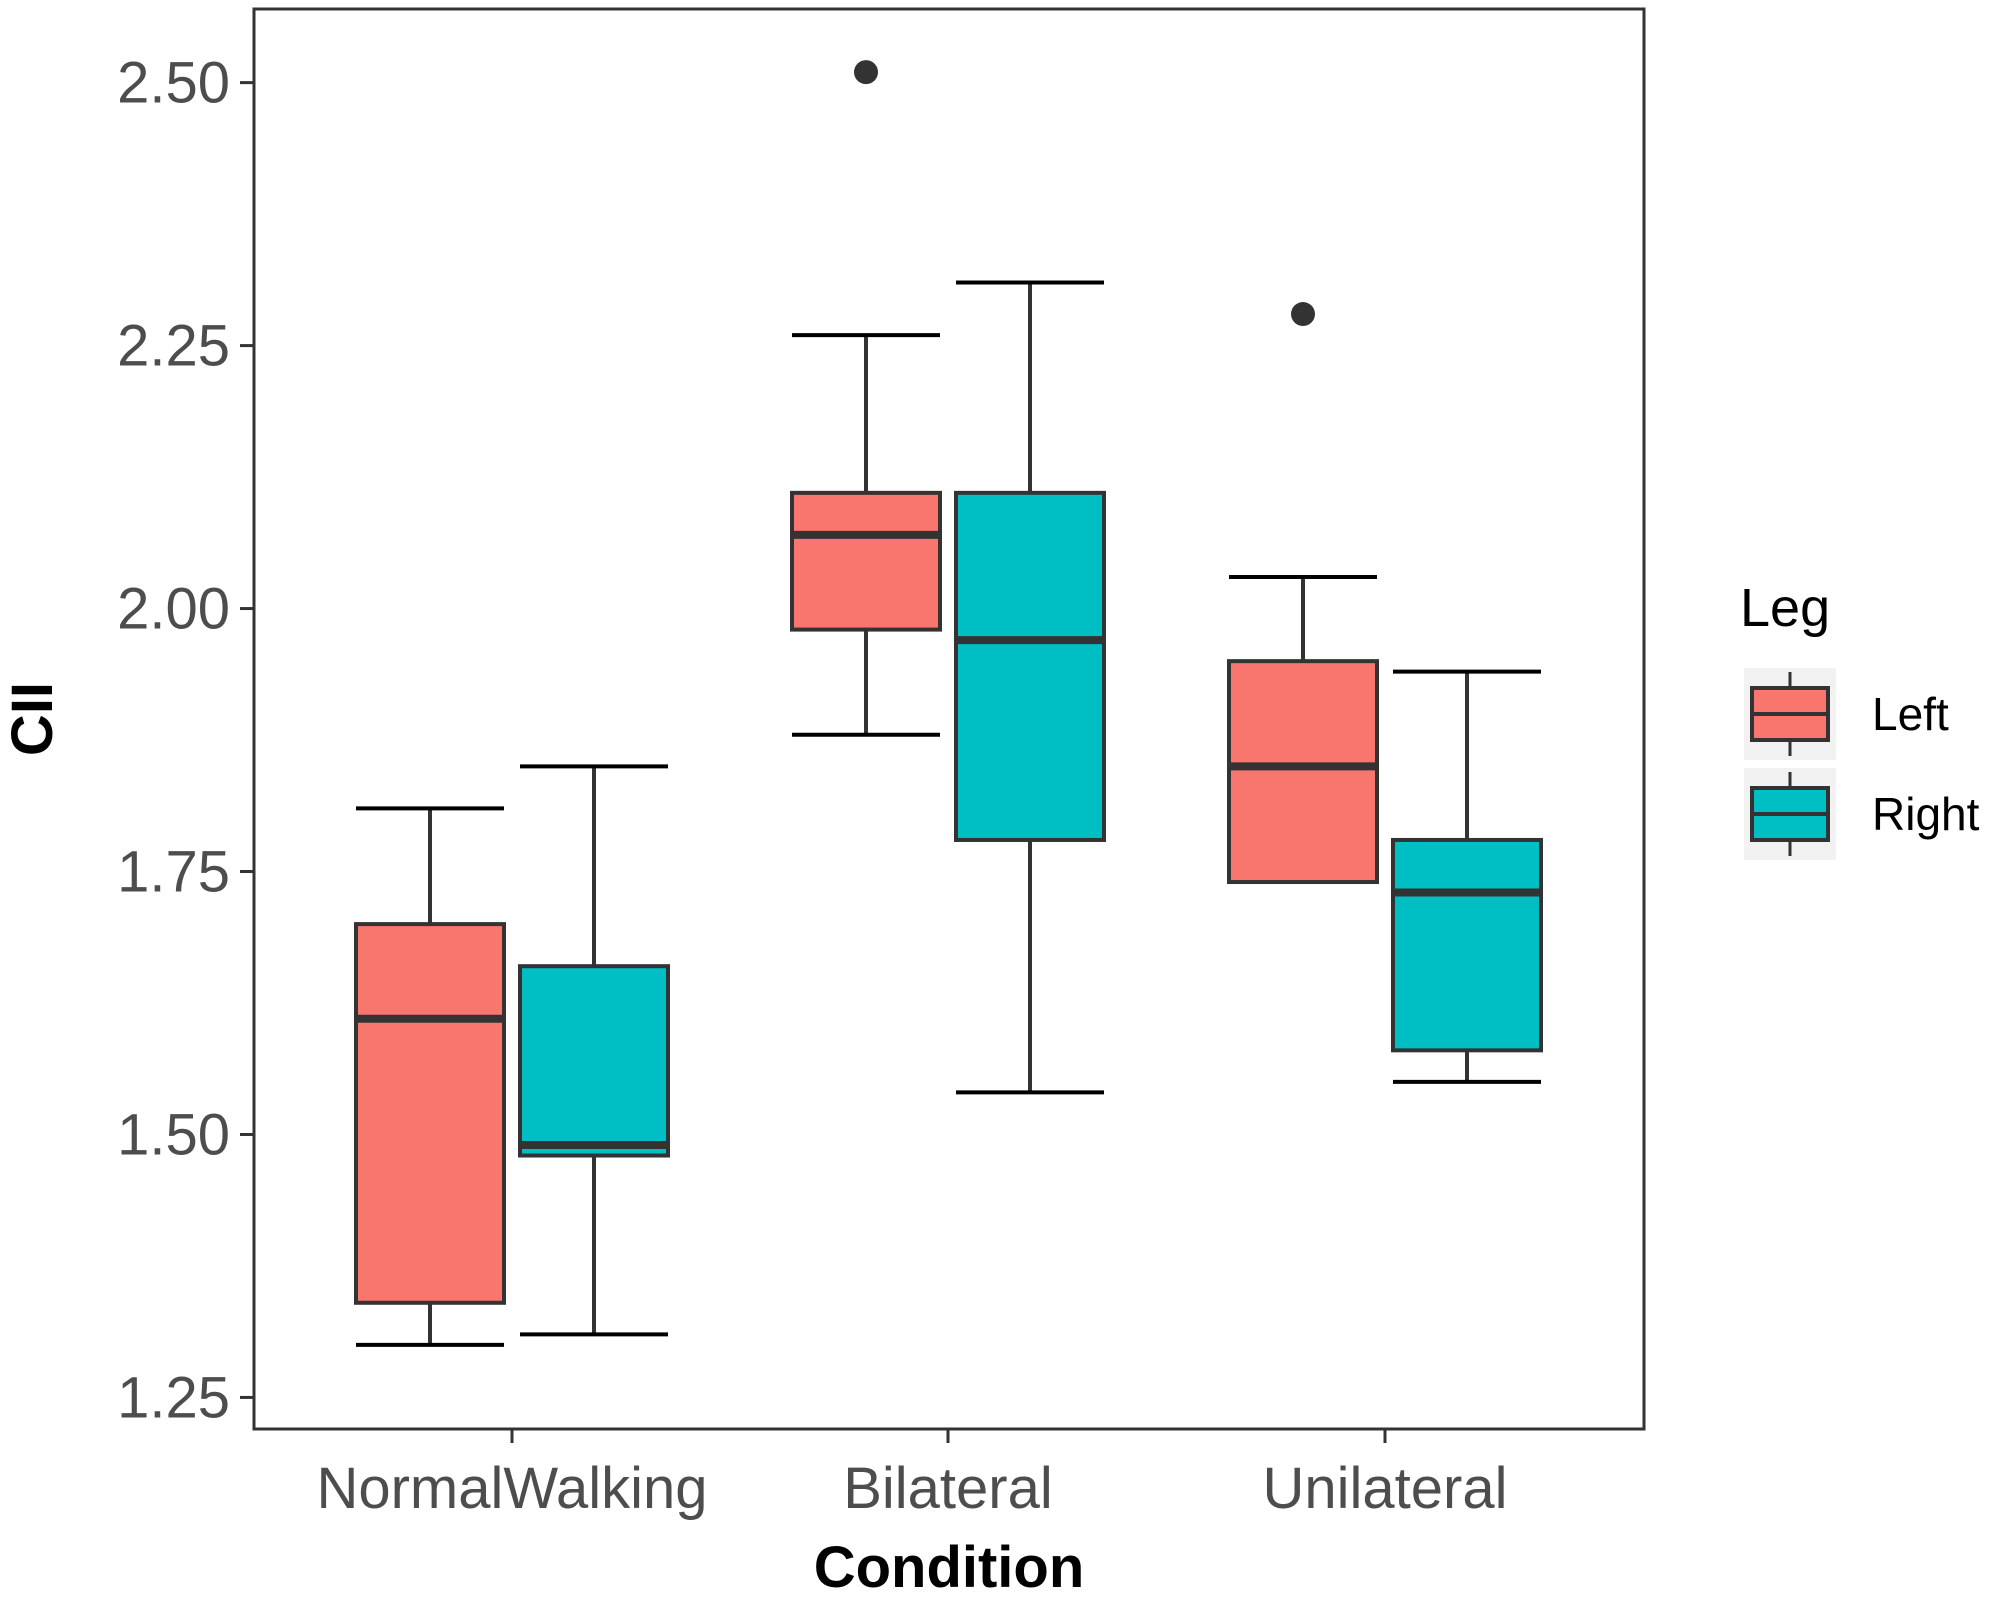  What do you see at coordinates (173, 1397) in the screenshot?
I see `y-tick-label: 1.25` at bounding box center [173, 1397].